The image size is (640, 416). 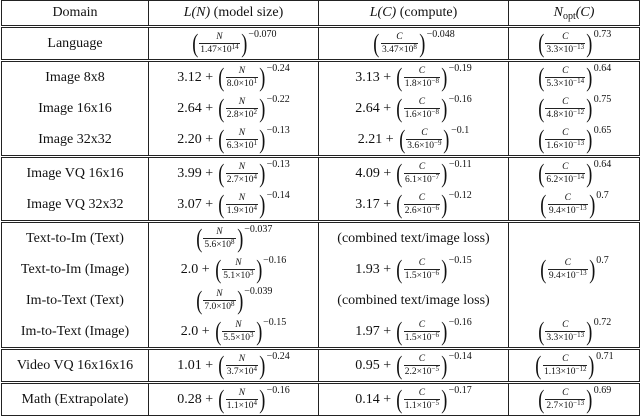 I want to click on formula-cell, so click(x=574, y=300).